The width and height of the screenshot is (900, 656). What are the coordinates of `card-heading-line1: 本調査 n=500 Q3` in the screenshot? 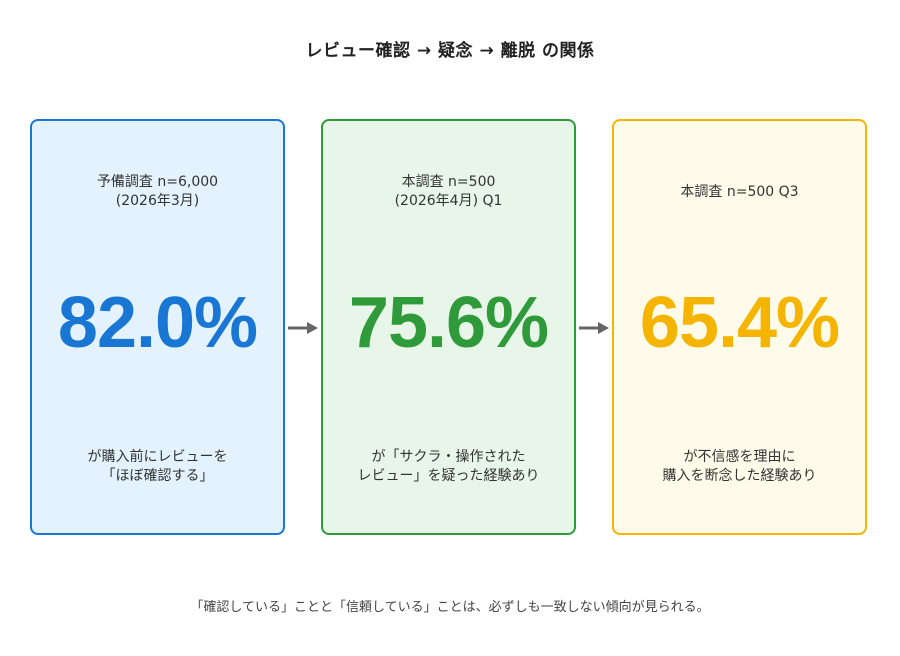 It's located at (739, 192).